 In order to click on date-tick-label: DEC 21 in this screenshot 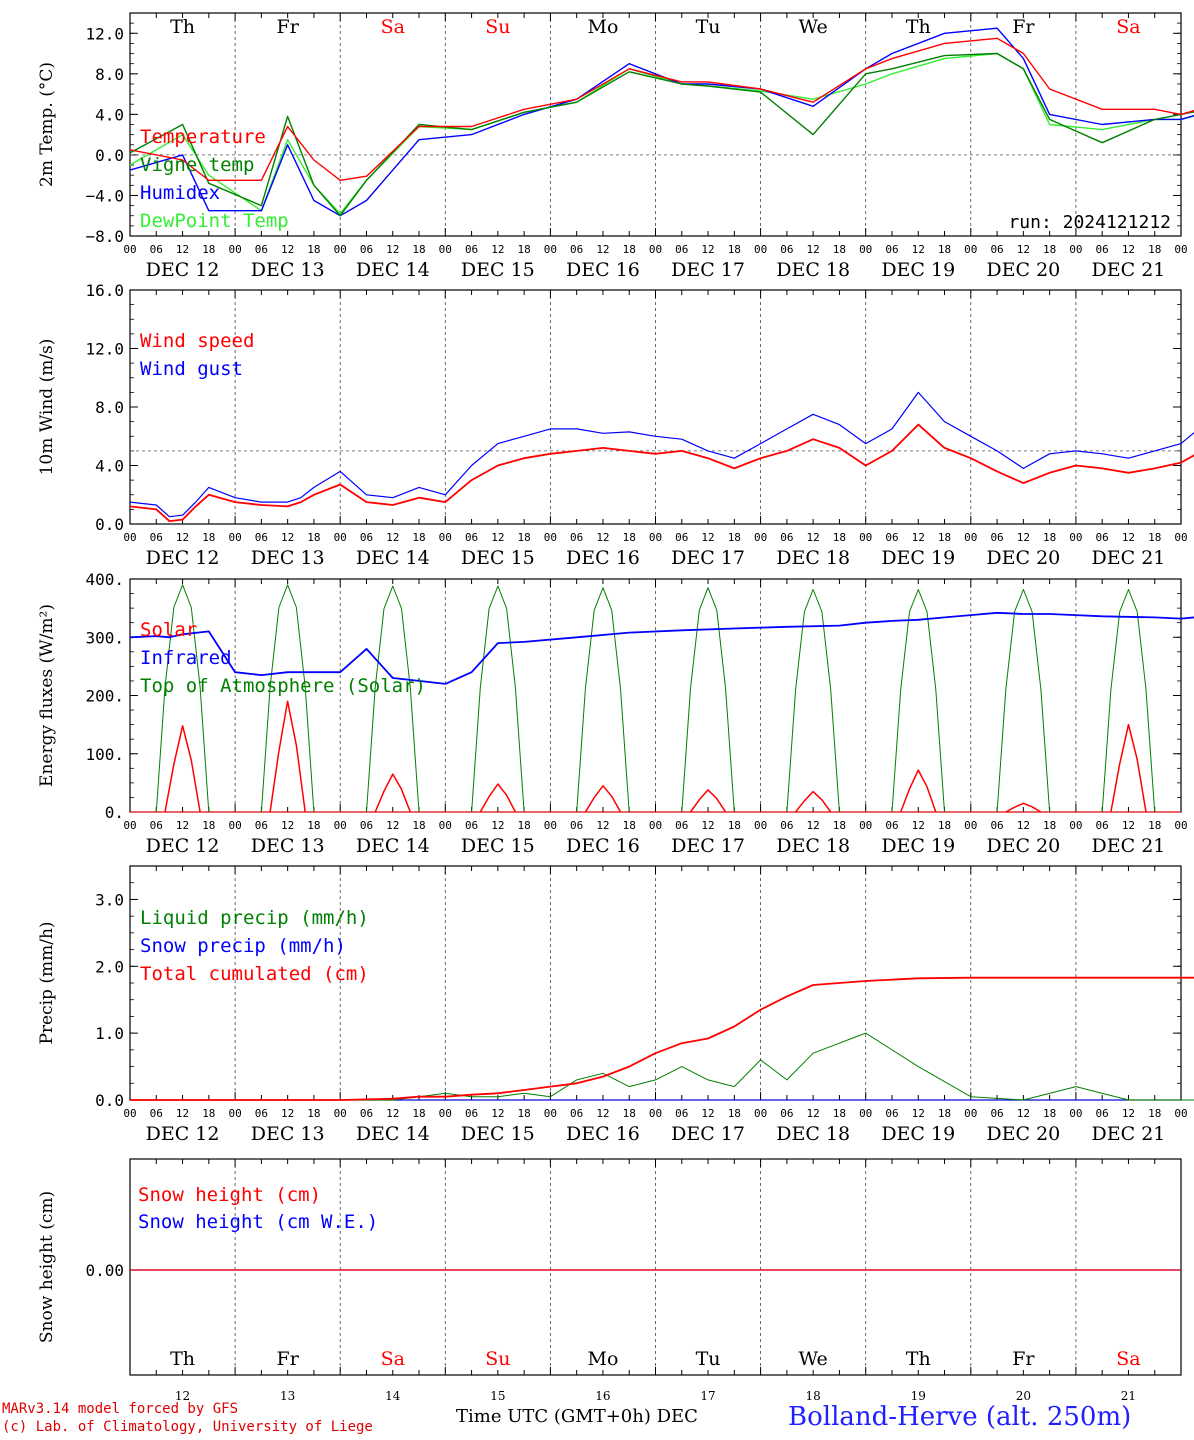, I will do `click(1129, 558)`.